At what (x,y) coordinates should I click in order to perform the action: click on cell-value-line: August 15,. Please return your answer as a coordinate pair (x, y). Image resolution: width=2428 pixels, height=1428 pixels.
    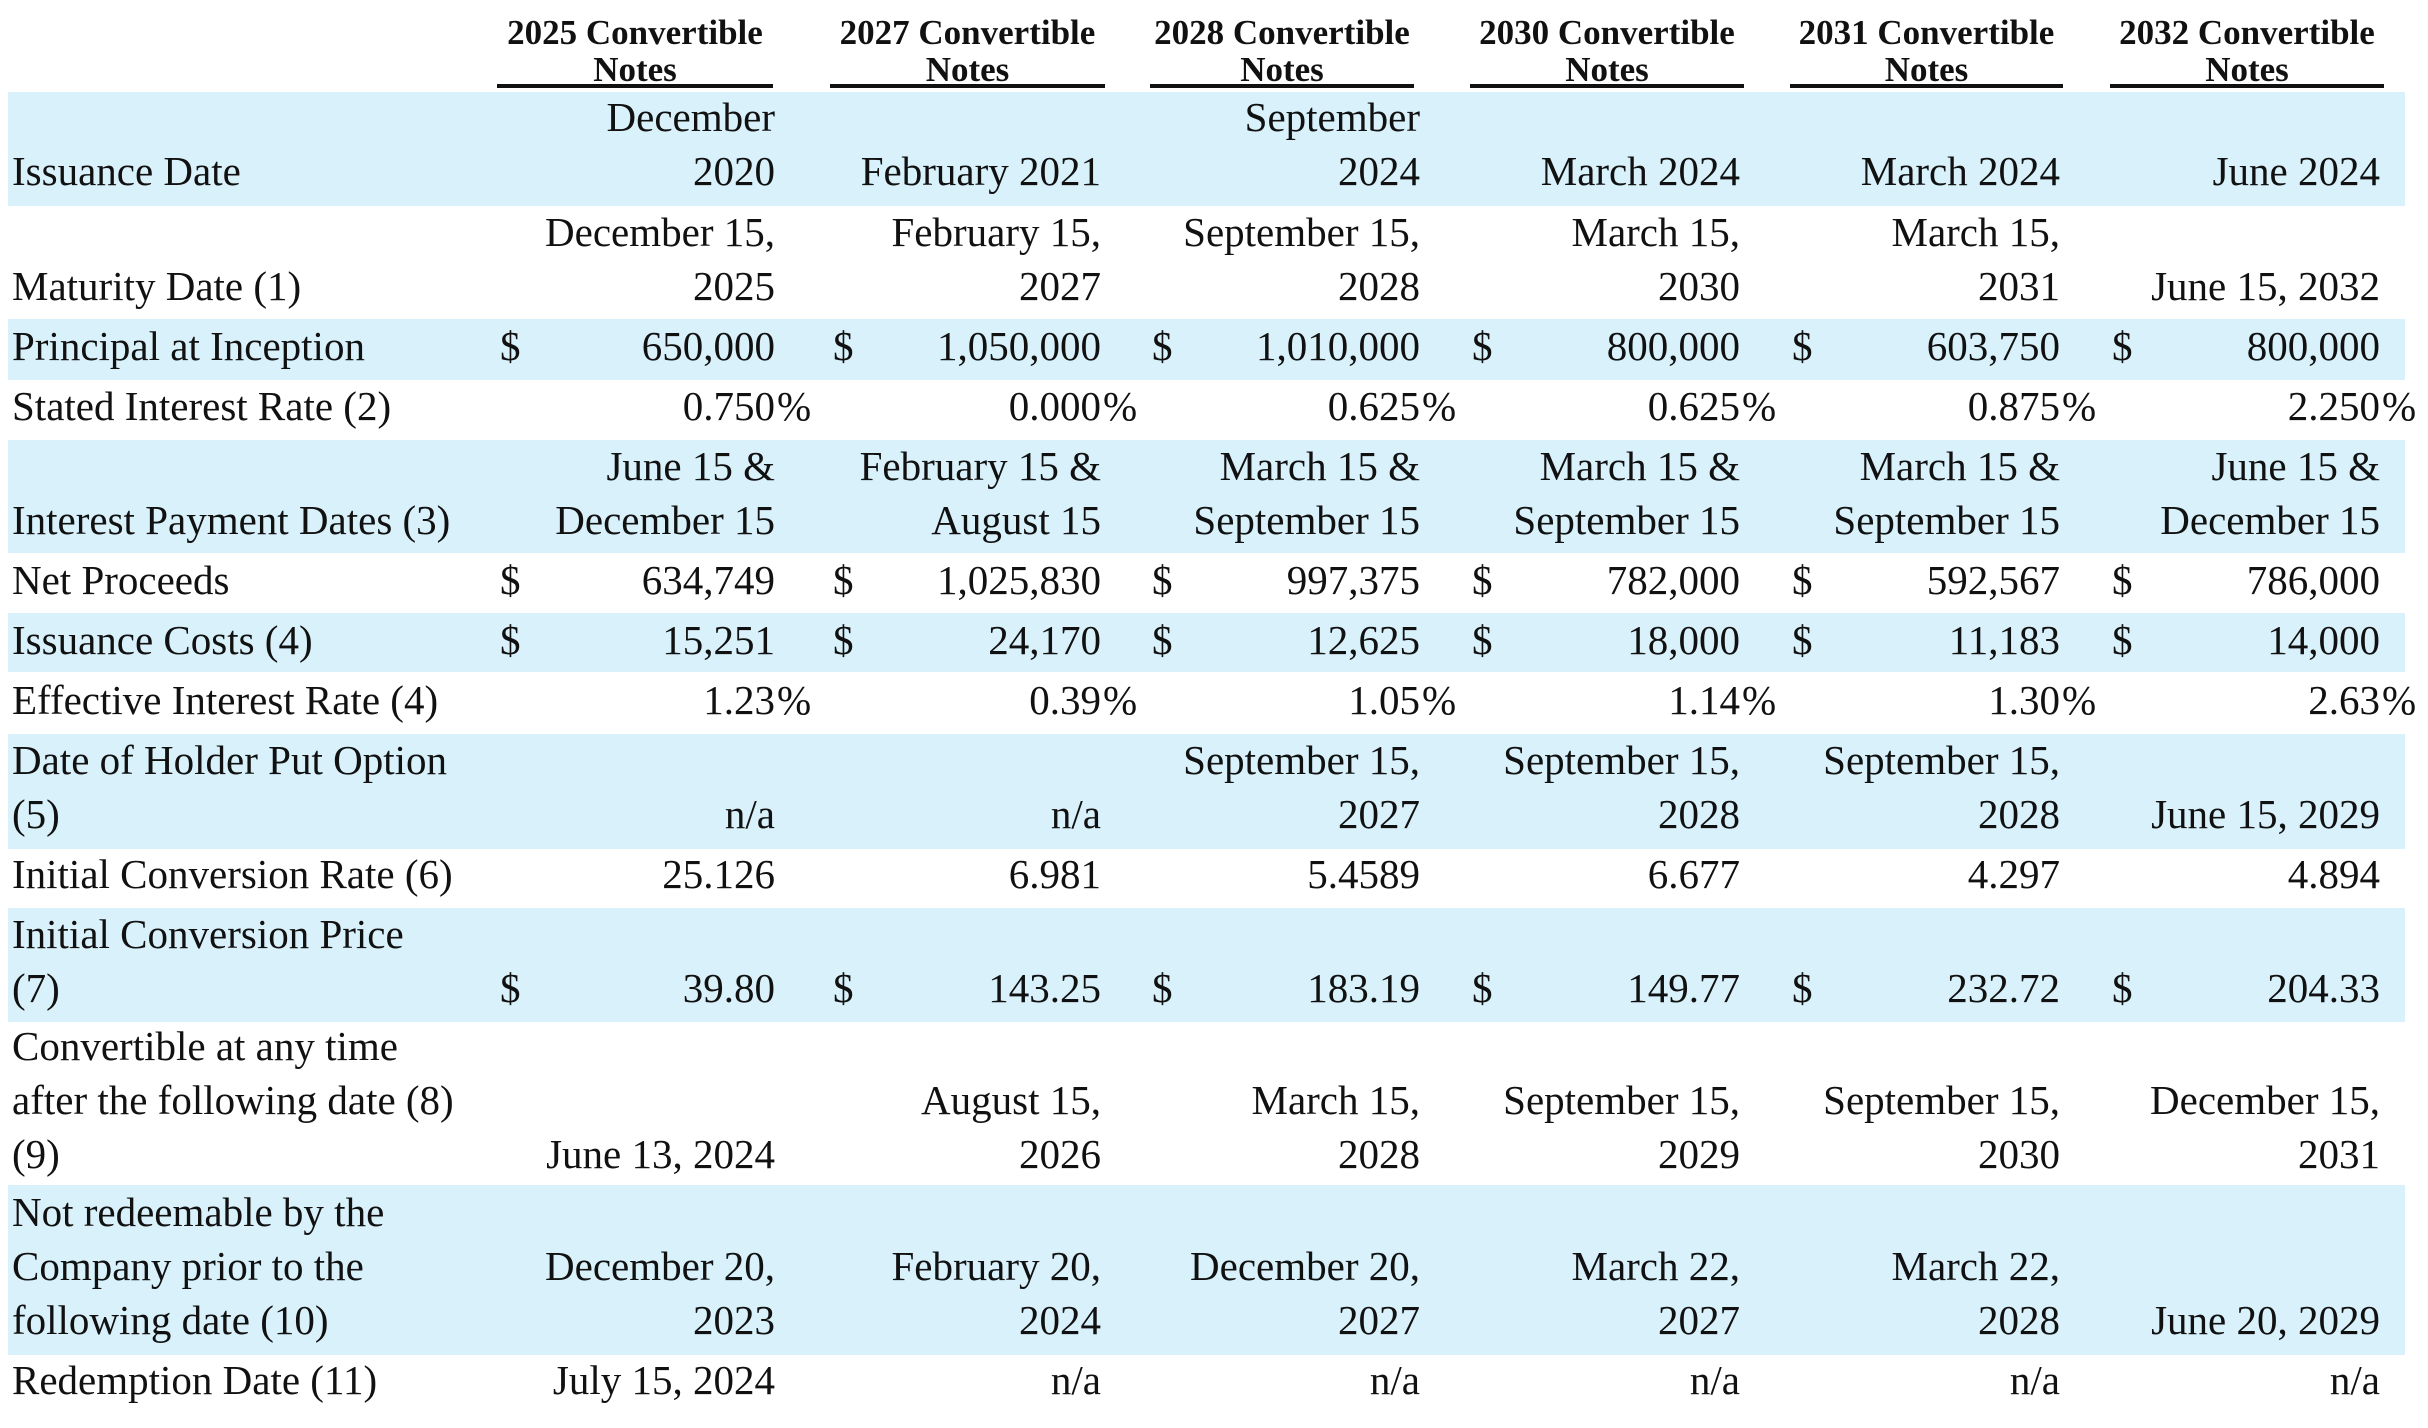
    Looking at the image, I should click on (1011, 1100).